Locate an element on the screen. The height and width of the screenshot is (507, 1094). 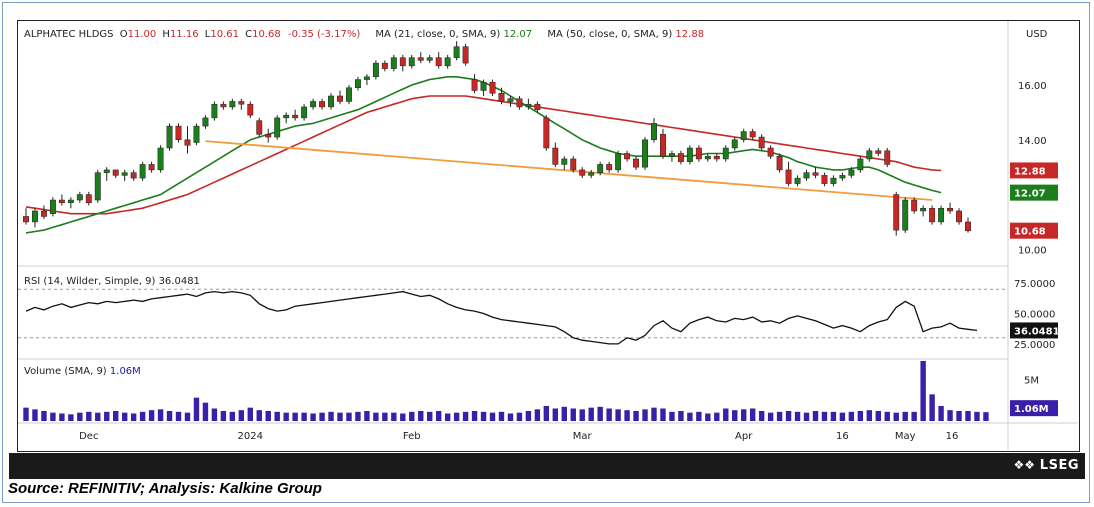
high-value: 11.16 is located at coordinates (184, 34).